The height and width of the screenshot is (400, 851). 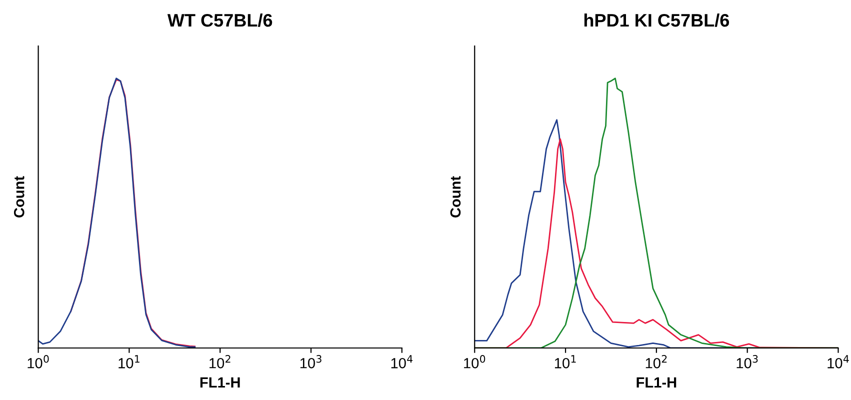 What do you see at coordinates (219, 20) in the screenshot?
I see `chart-title: WT C57BL/6` at bounding box center [219, 20].